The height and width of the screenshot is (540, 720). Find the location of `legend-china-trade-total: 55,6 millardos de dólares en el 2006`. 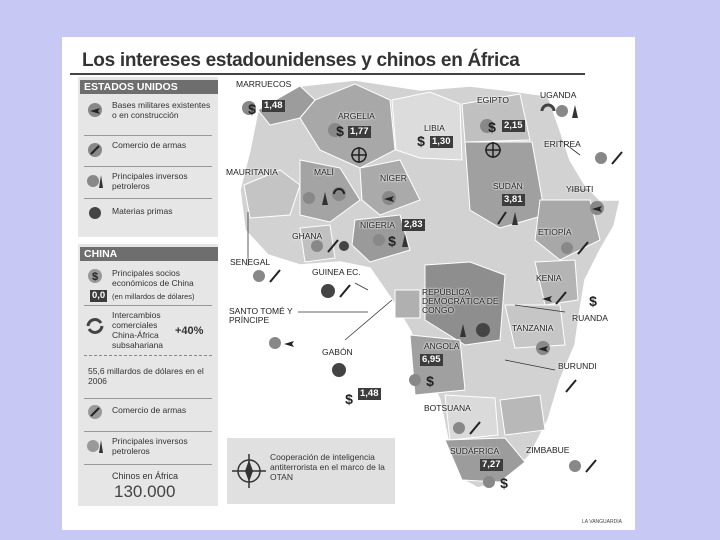

legend-china-trade-total: 55,6 millardos de dólares en el 2006 is located at coordinates (146, 376).